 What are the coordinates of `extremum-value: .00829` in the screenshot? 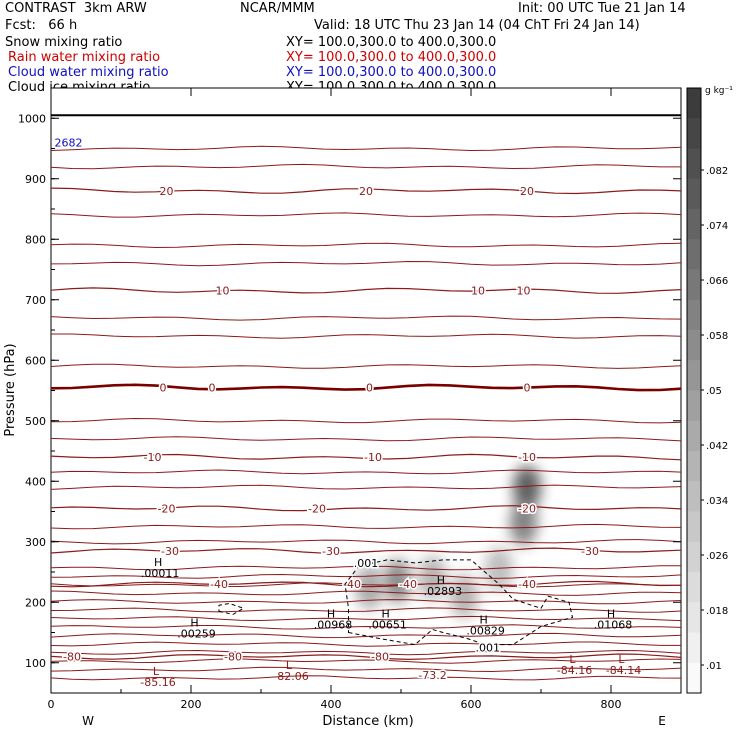 It's located at (485, 630).